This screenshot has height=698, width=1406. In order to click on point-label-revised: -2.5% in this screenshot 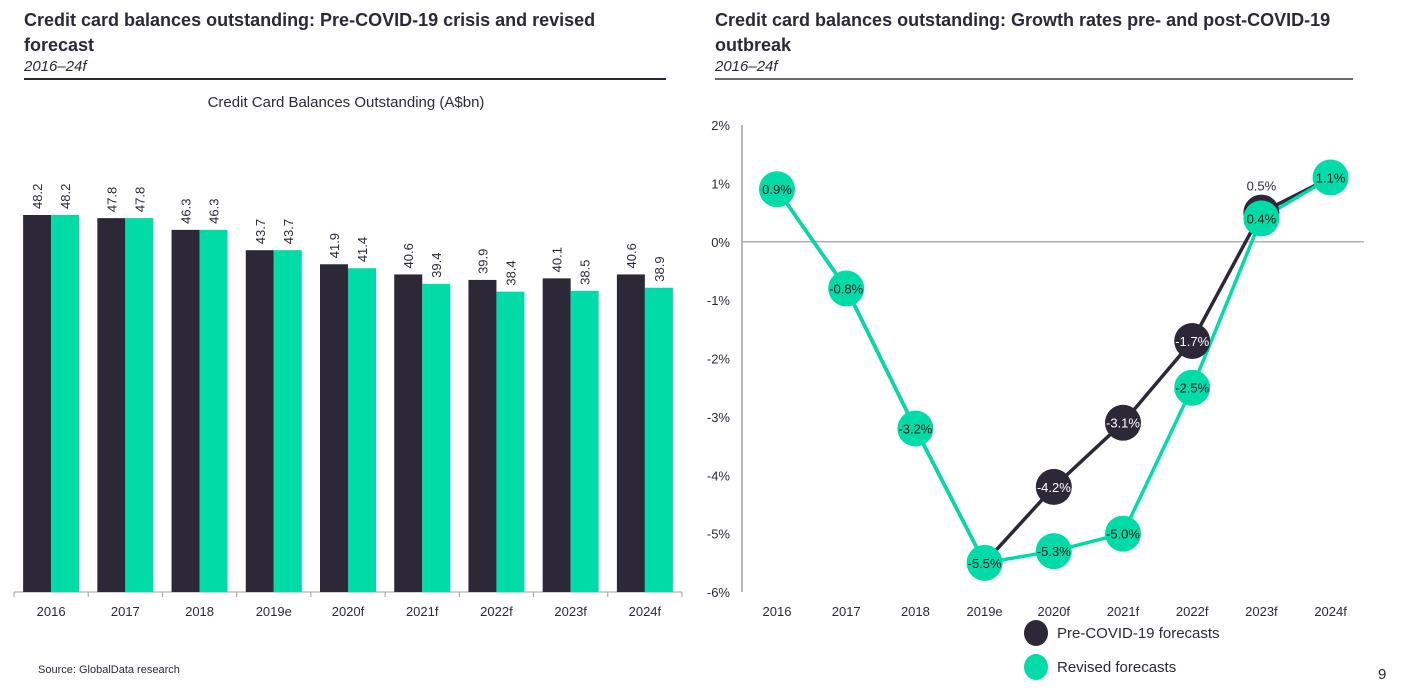, I will do `click(1192, 388)`.